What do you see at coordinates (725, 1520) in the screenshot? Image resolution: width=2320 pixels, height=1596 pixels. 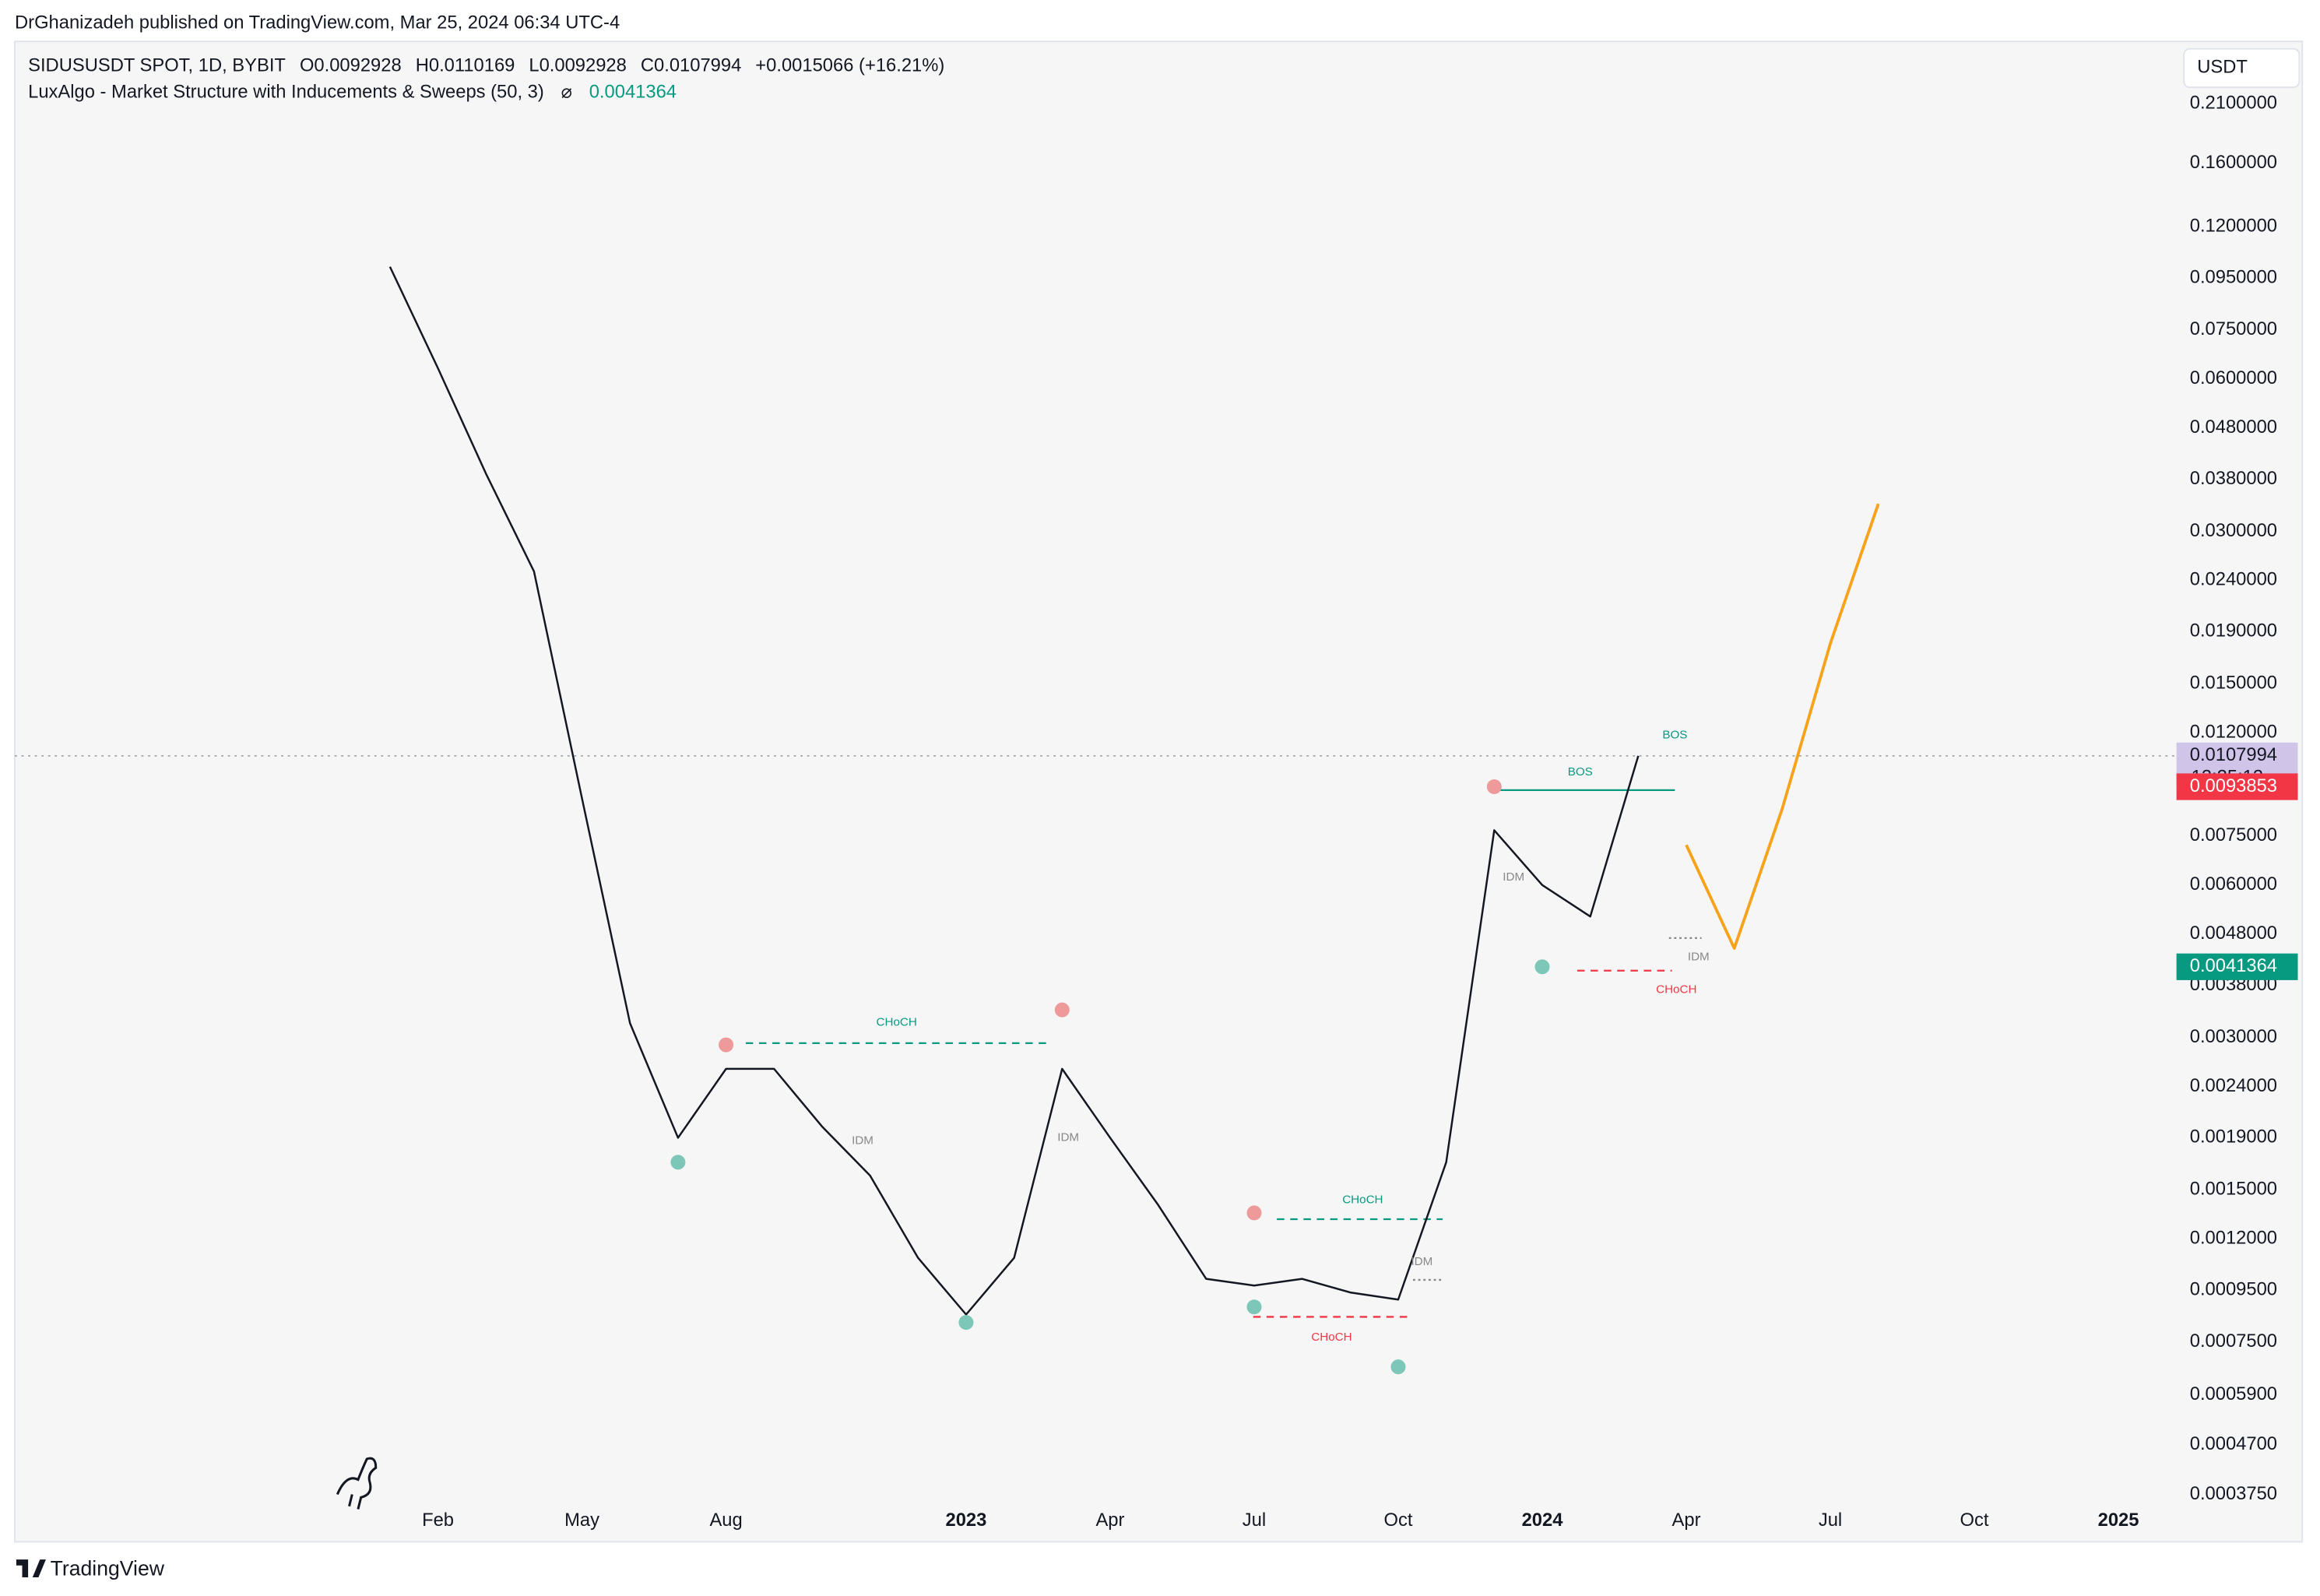 I see `x-tick-label: Aug` at bounding box center [725, 1520].